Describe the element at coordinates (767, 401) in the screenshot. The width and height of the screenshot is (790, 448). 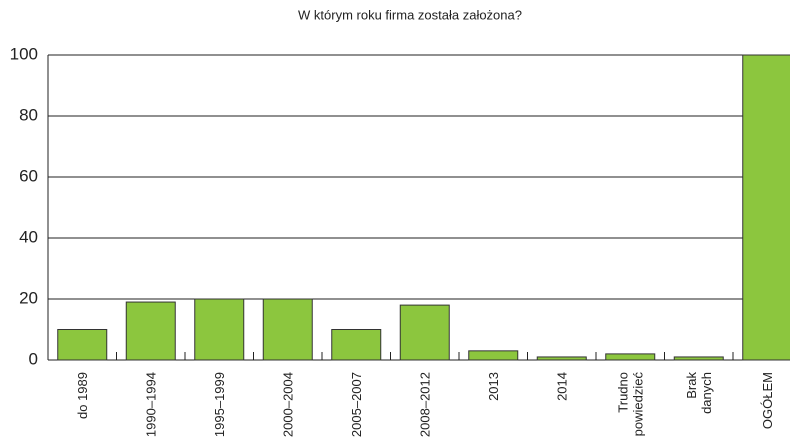
I see `x-tick-label: OGÓŁEM` at that location.